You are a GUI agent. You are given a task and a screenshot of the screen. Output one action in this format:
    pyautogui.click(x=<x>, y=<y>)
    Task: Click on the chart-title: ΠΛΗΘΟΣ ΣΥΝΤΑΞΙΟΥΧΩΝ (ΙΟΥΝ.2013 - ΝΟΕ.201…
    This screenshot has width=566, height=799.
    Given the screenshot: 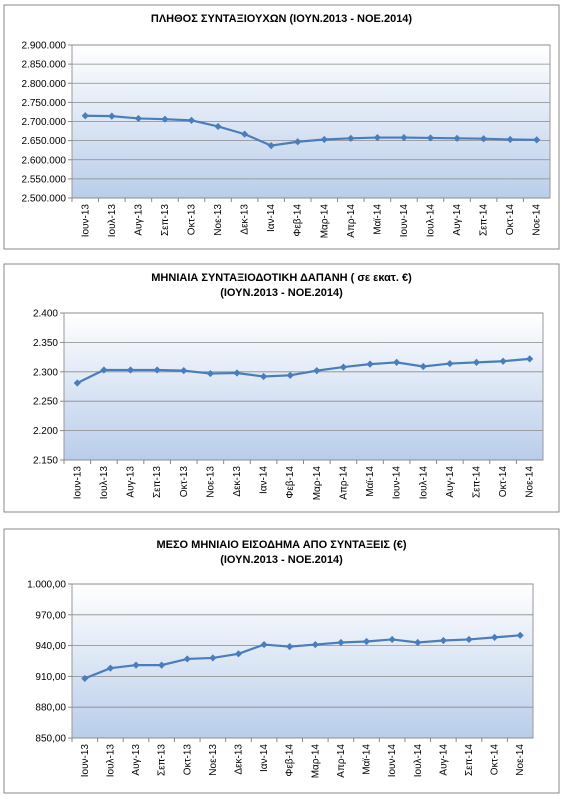 What is the action you would take?
    pyautogui.click(x=282, y=19)
    